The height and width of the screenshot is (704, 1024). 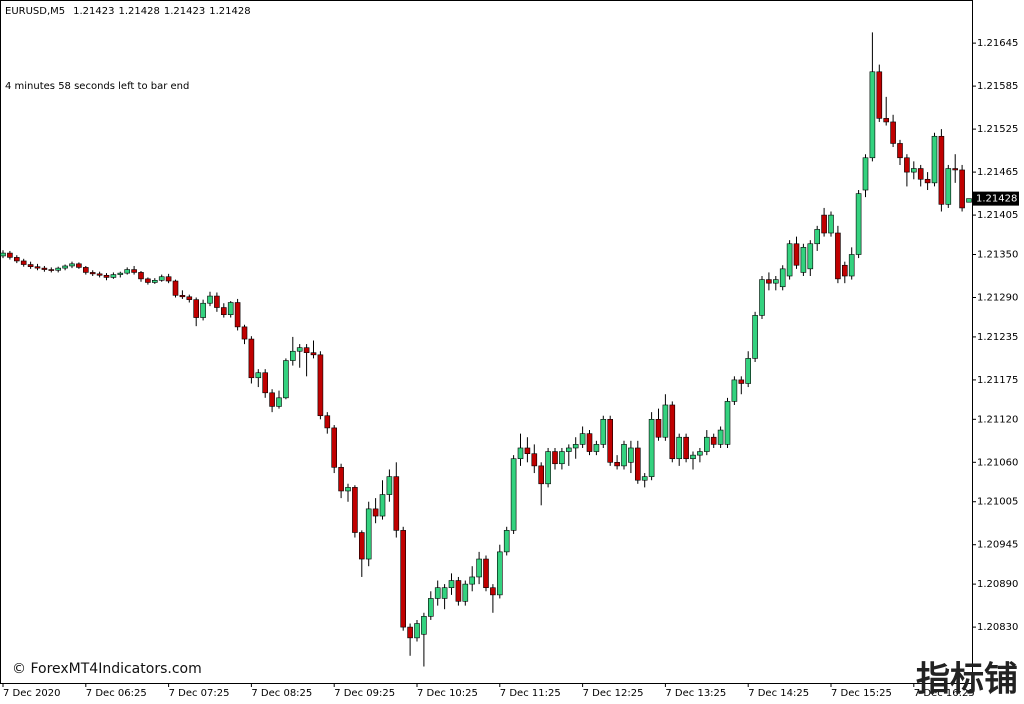 What do you see at coordinates (997, 584) in the screenshot?
I see `y-tick-label: 1.20890` at bounding box center [997, 584].